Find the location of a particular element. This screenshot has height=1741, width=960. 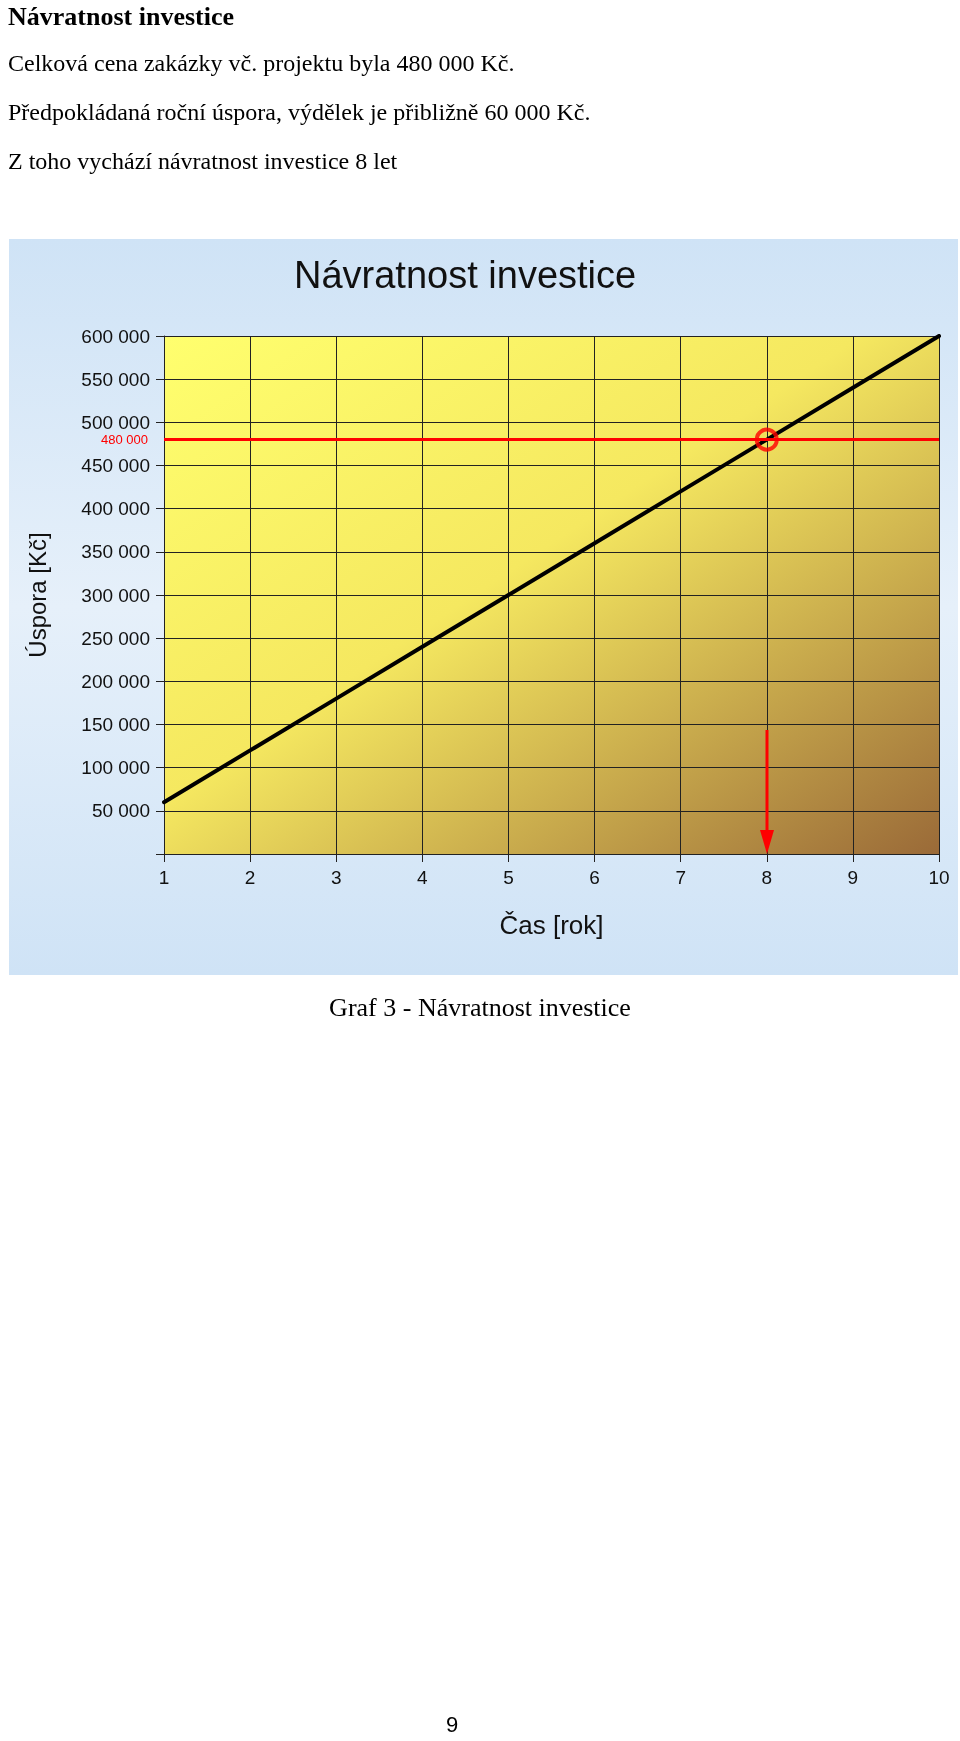

x-tick-label: 9 is located at coordinates (853, 877).